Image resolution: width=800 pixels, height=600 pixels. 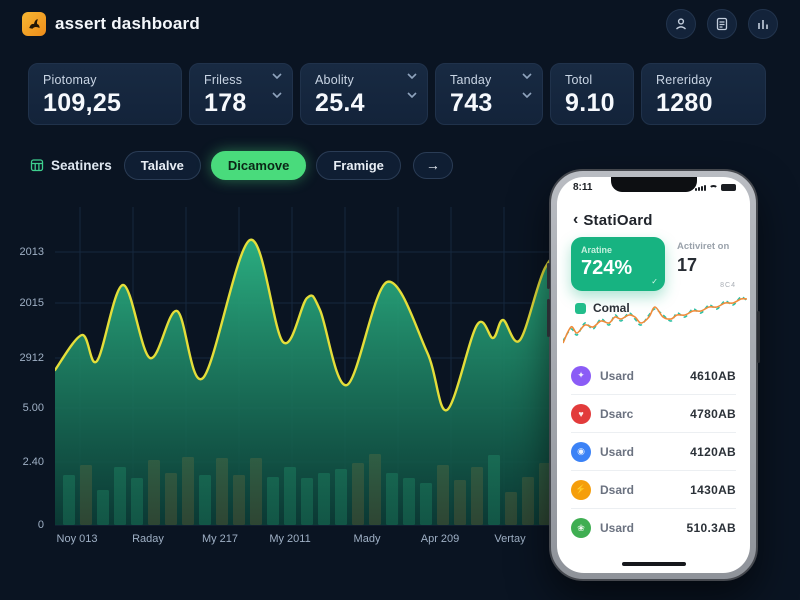 What do you see at coordinates (713, 413) in the screenshot?
I see `list-item-value: 4780AB` at bounding box center [713, 413].